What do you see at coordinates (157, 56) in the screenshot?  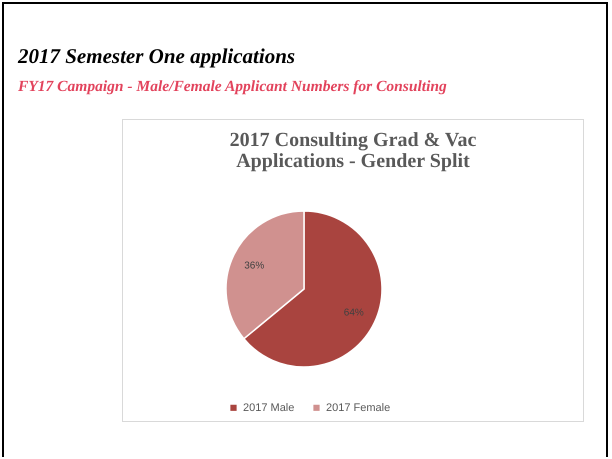 I see `text: 2017 Semester One applications` at bounding box center [157, 56].